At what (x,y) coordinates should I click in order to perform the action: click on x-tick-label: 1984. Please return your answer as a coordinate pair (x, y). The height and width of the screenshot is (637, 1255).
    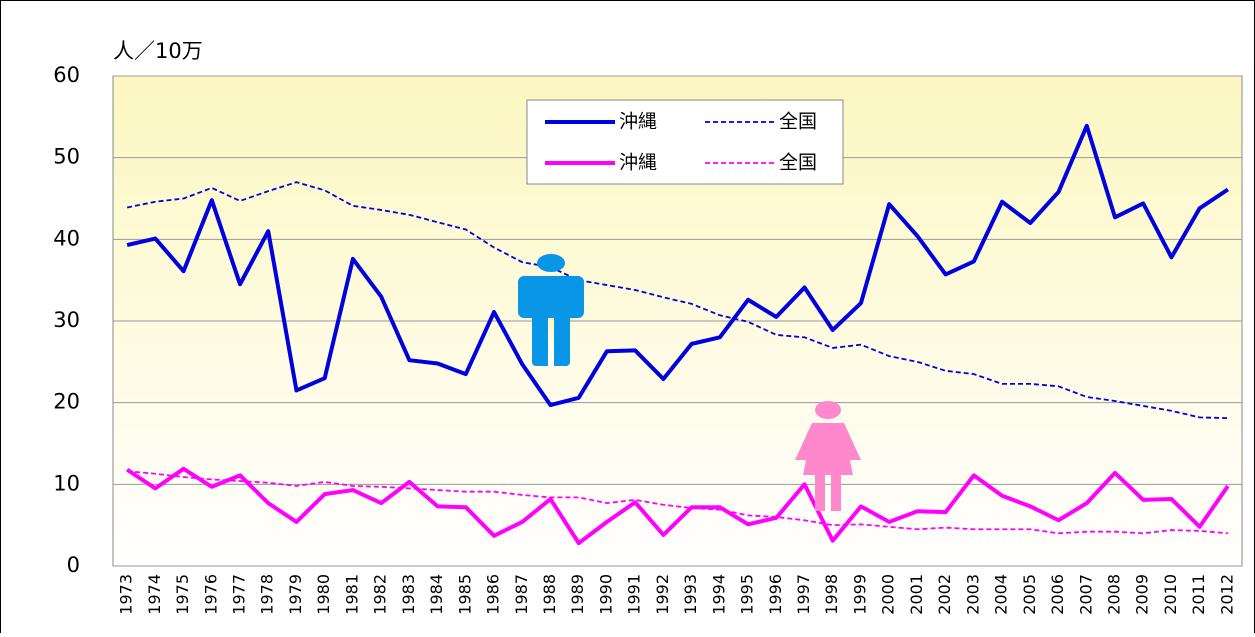
    Looking at the image, I should click on (436, 594).